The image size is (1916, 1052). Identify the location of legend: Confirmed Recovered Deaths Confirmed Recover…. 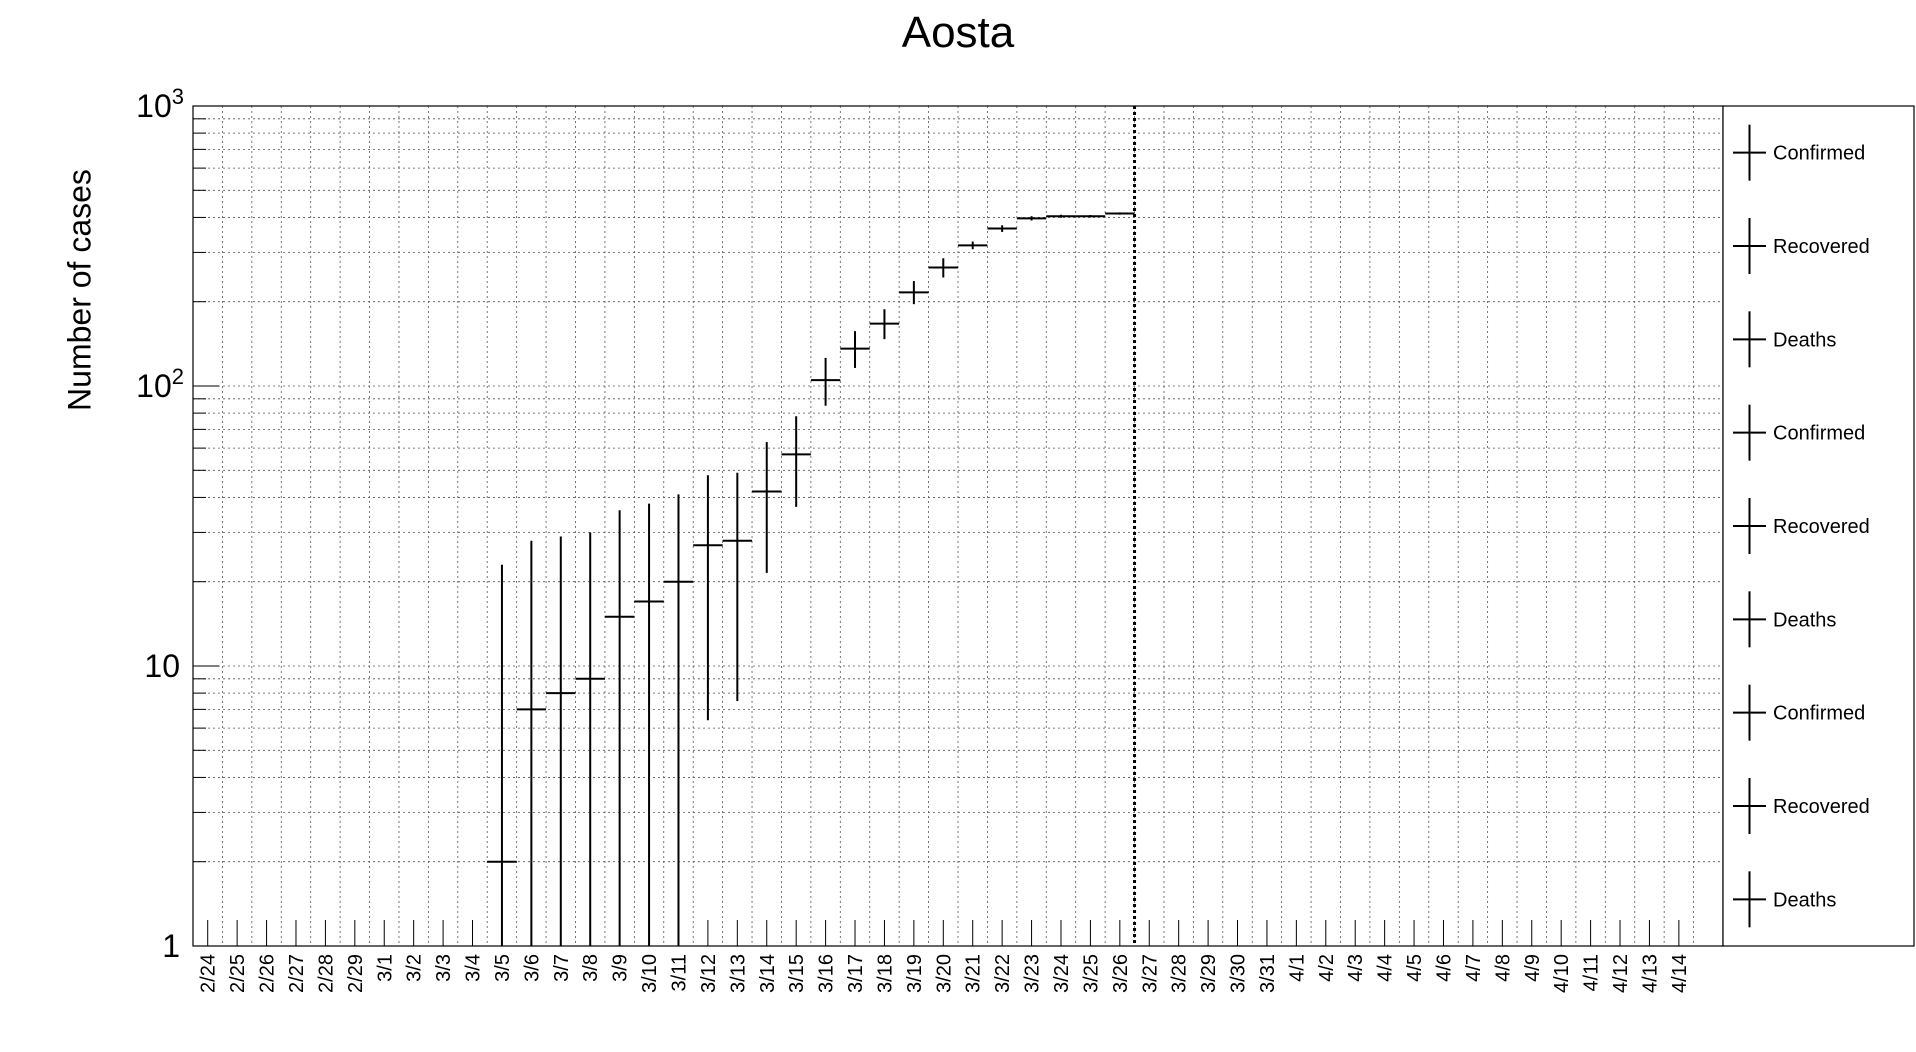
(1818, 526).